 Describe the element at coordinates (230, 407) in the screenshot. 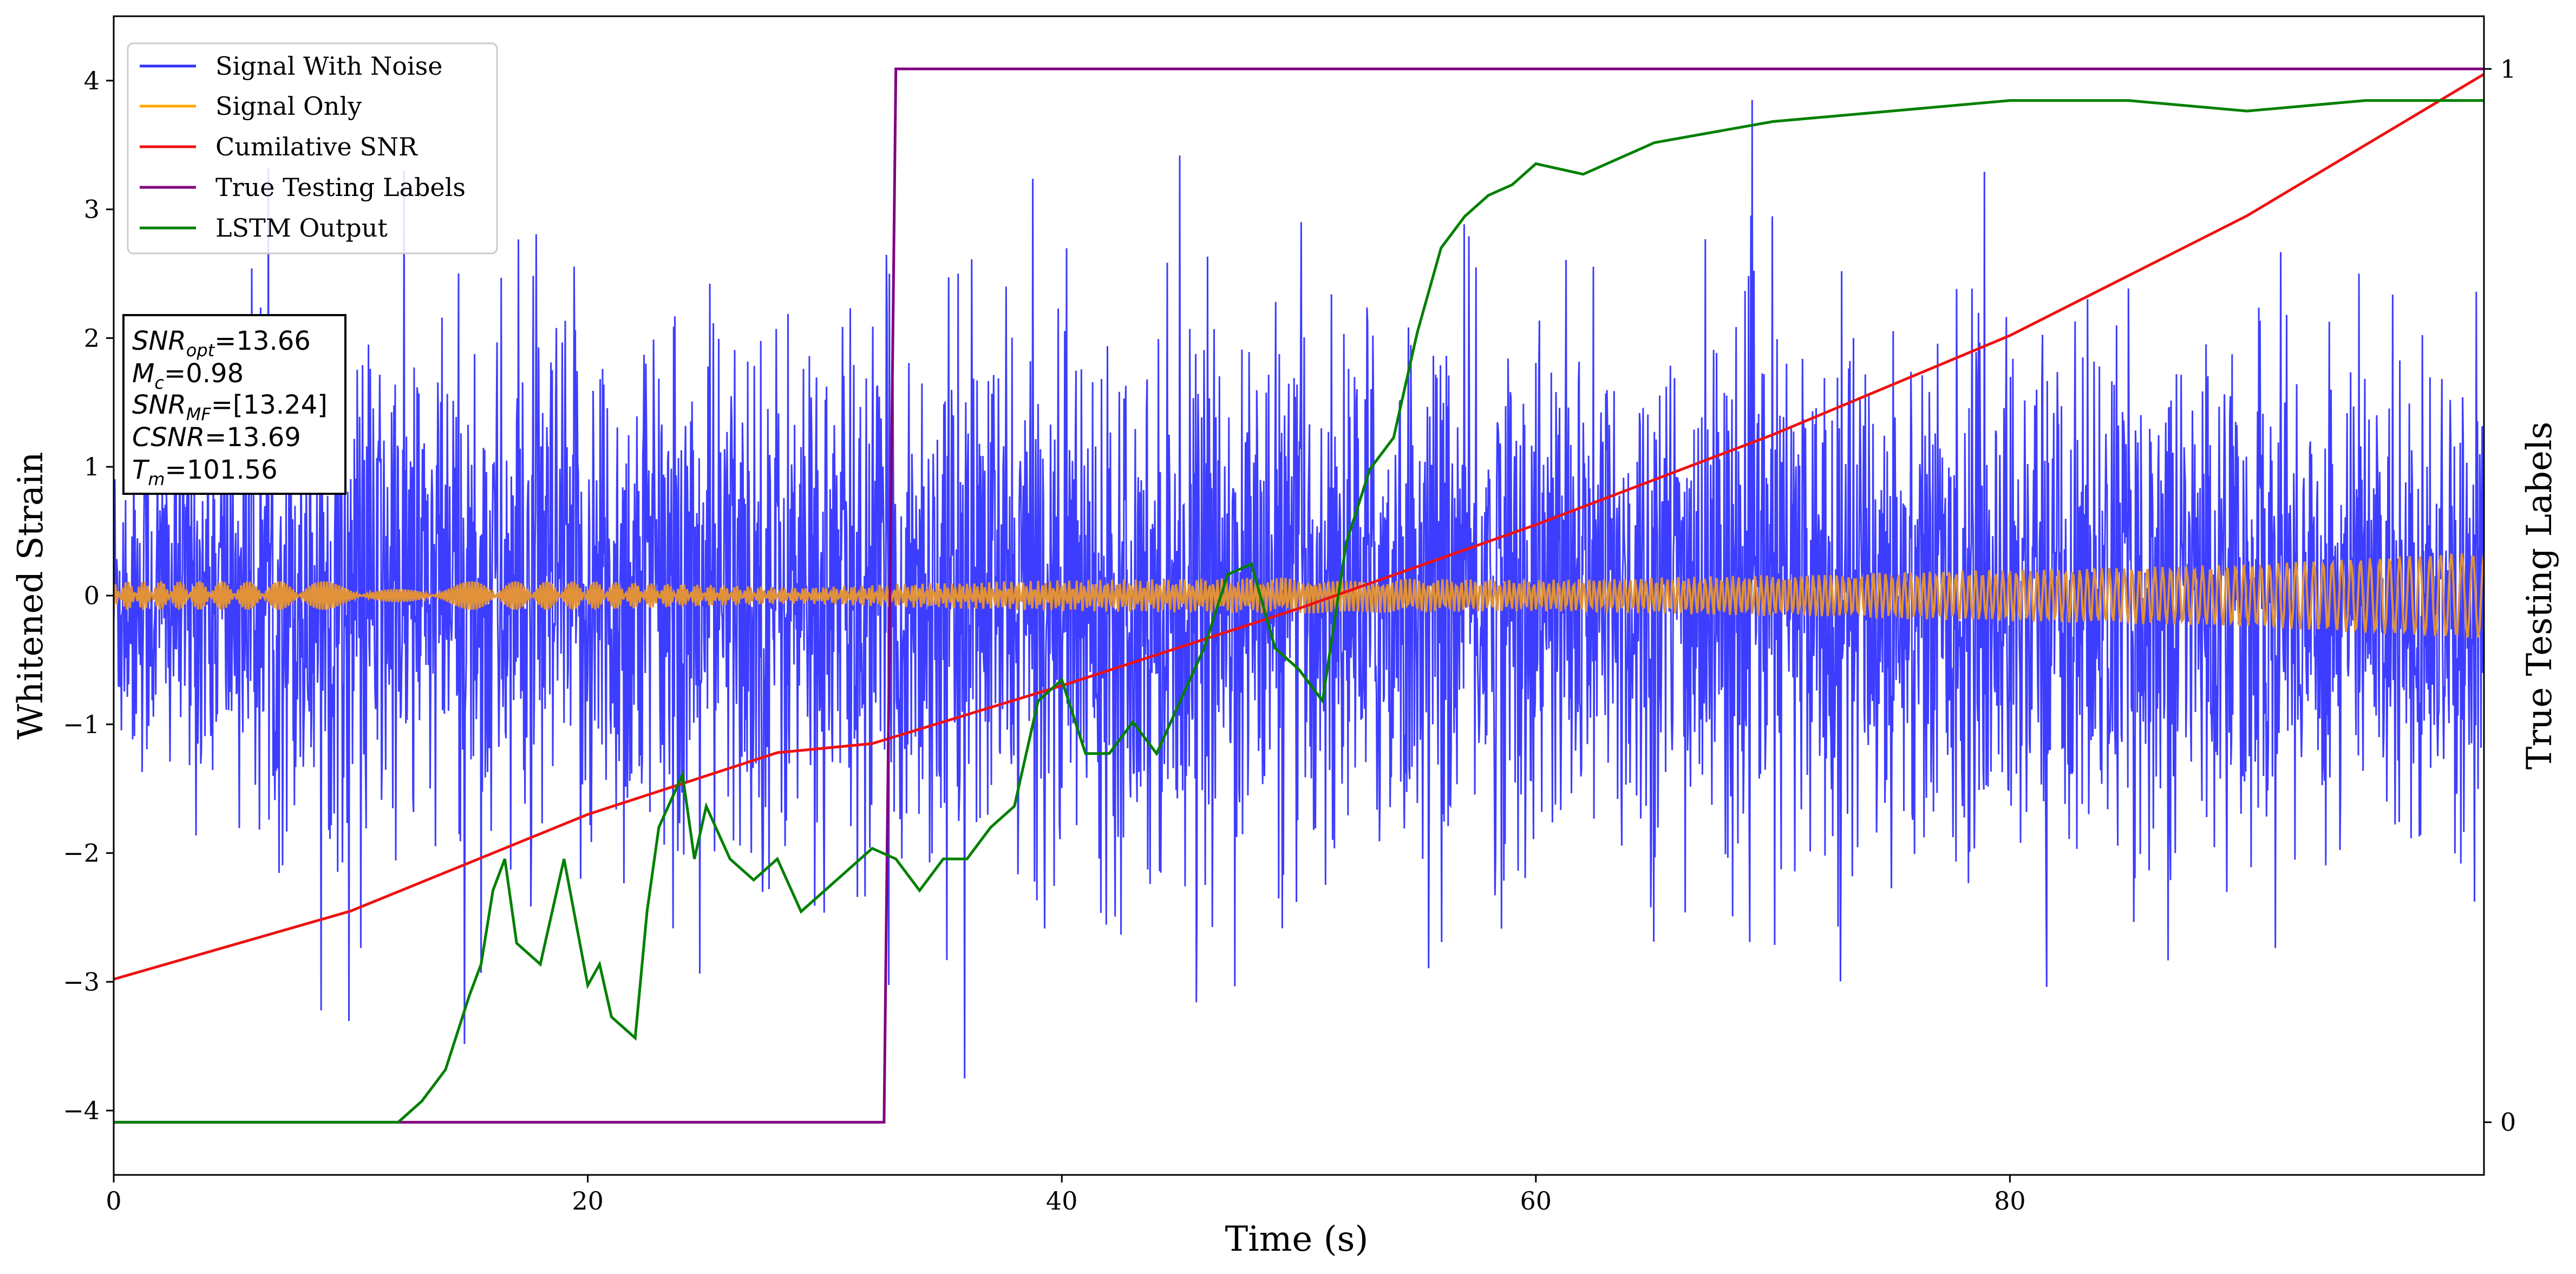

I see `annotation-snr-mf: SNRMF=[13.24]` at that location.